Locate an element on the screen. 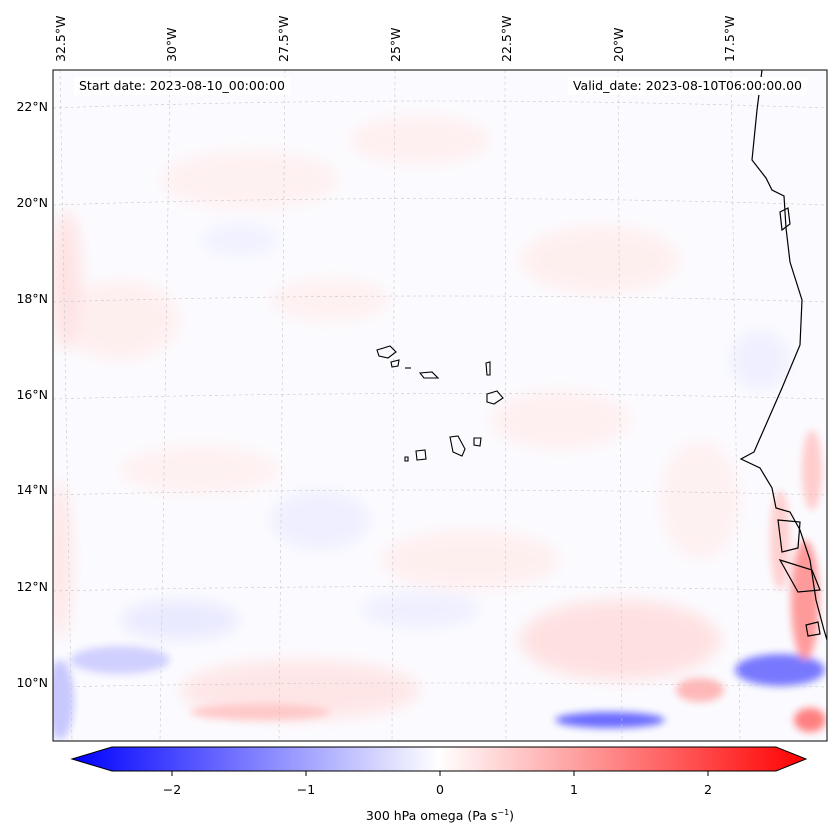  lon-label-27-5w: 27.5°W is located at coordinates (283, 38).